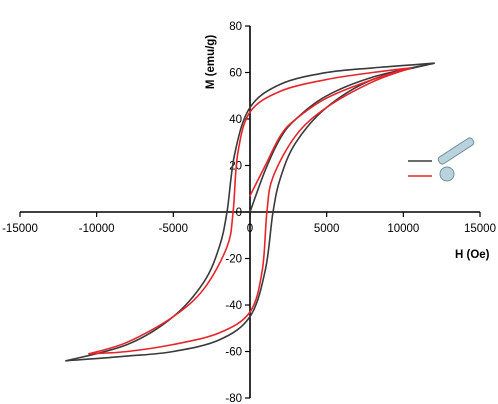  I want to click on y-tick-label: 40, so click(235, 120).